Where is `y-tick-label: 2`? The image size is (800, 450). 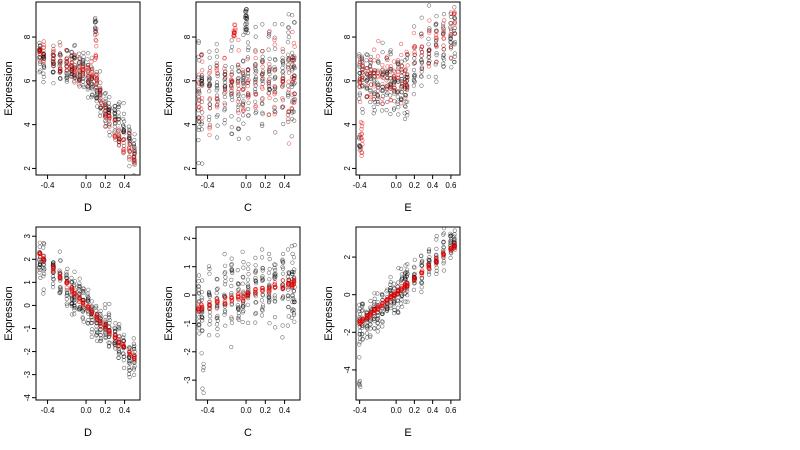 y-tick-label: 2 is located at coordinates (187, 238).